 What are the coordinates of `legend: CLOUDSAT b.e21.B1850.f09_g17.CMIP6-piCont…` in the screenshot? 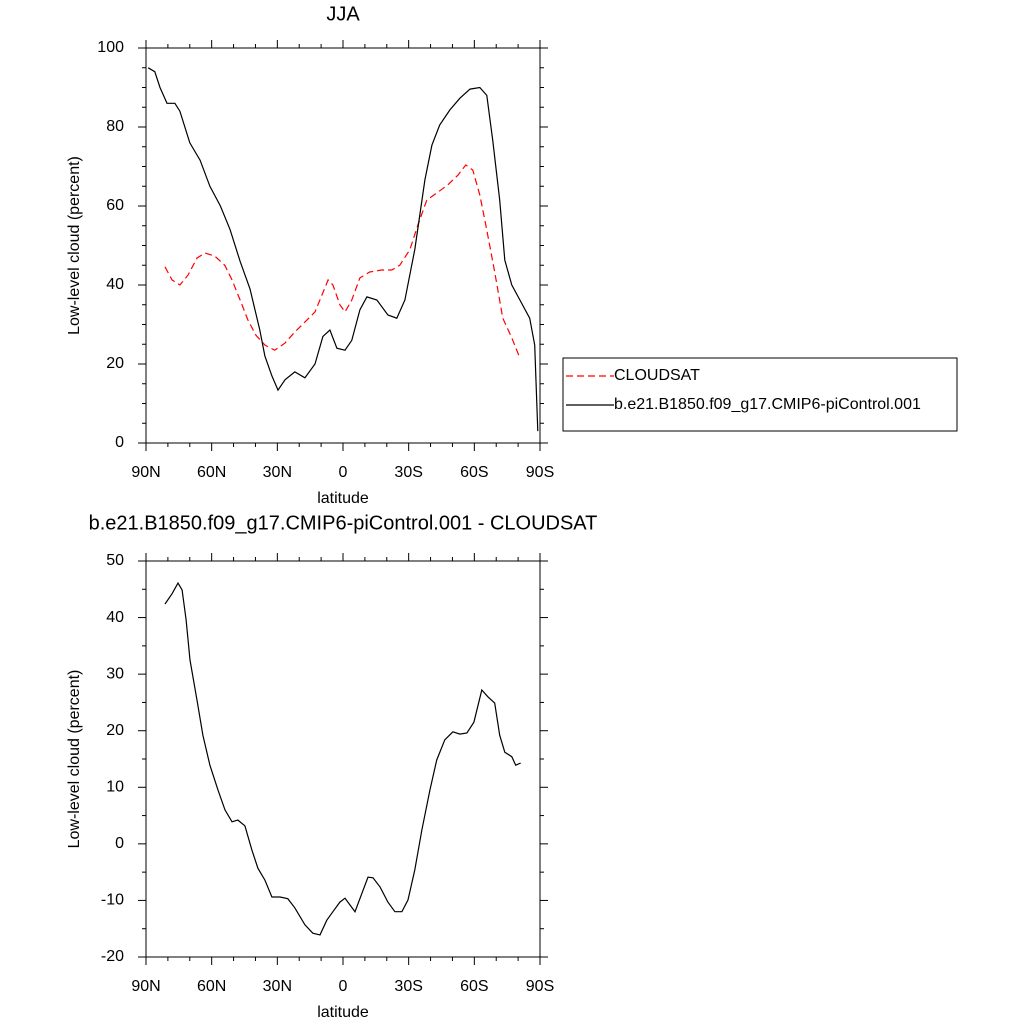 It's located at (760, 394).